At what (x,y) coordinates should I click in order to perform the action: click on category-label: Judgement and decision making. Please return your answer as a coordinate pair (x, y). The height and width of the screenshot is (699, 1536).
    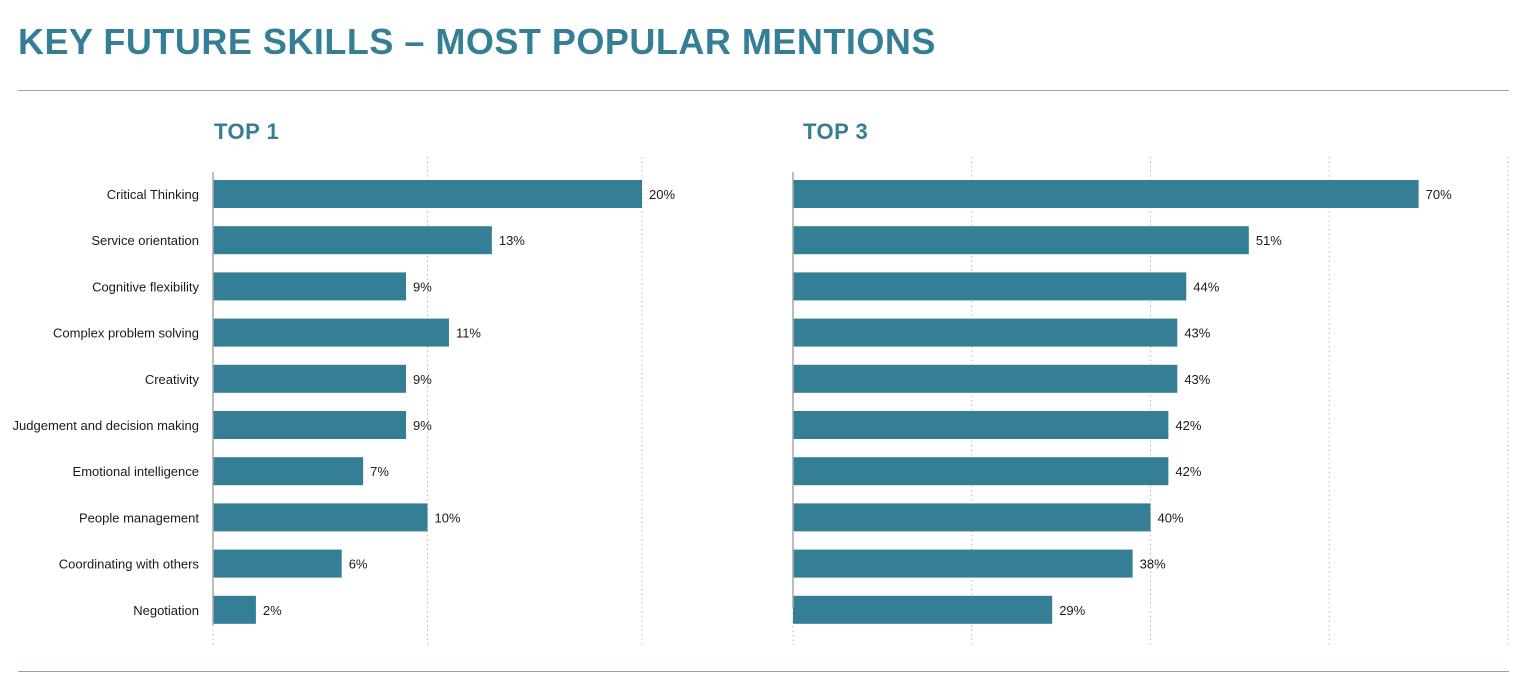
    Looking at the image, I should click on (106, 425).